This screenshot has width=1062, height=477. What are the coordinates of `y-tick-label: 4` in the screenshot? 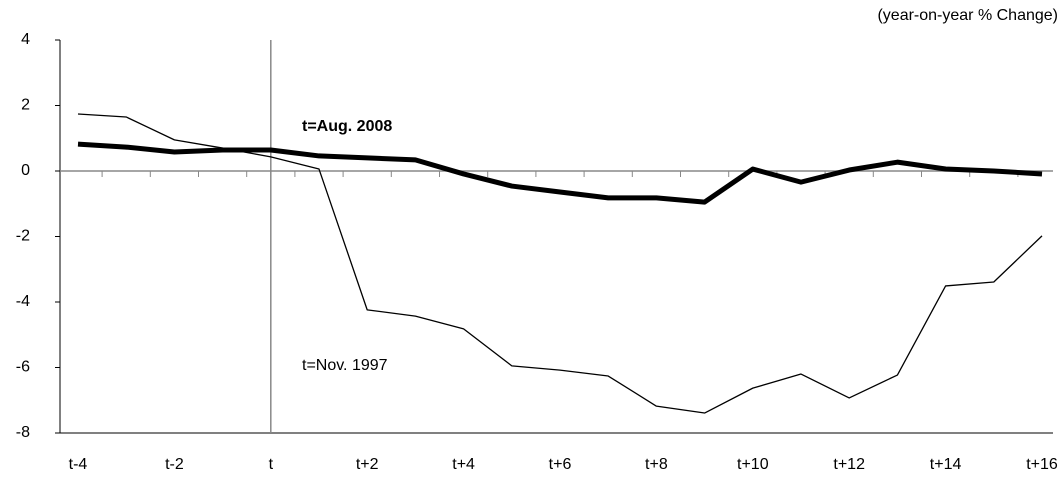 It's located at (25, 39).